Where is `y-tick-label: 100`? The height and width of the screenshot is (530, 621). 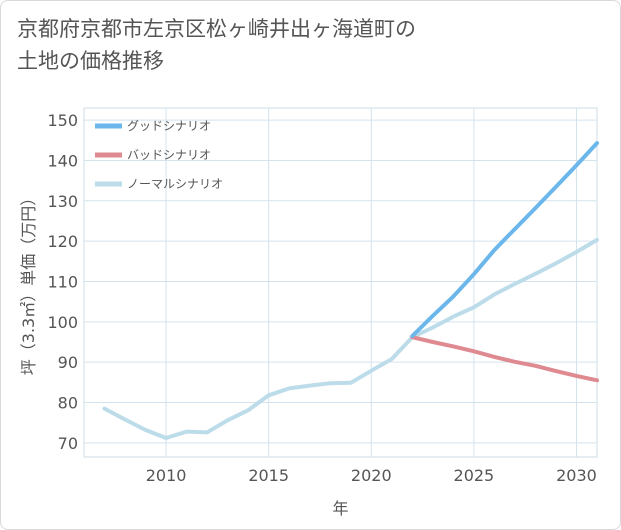
y-tick-label: 100 is located at coordinates (62, 322).